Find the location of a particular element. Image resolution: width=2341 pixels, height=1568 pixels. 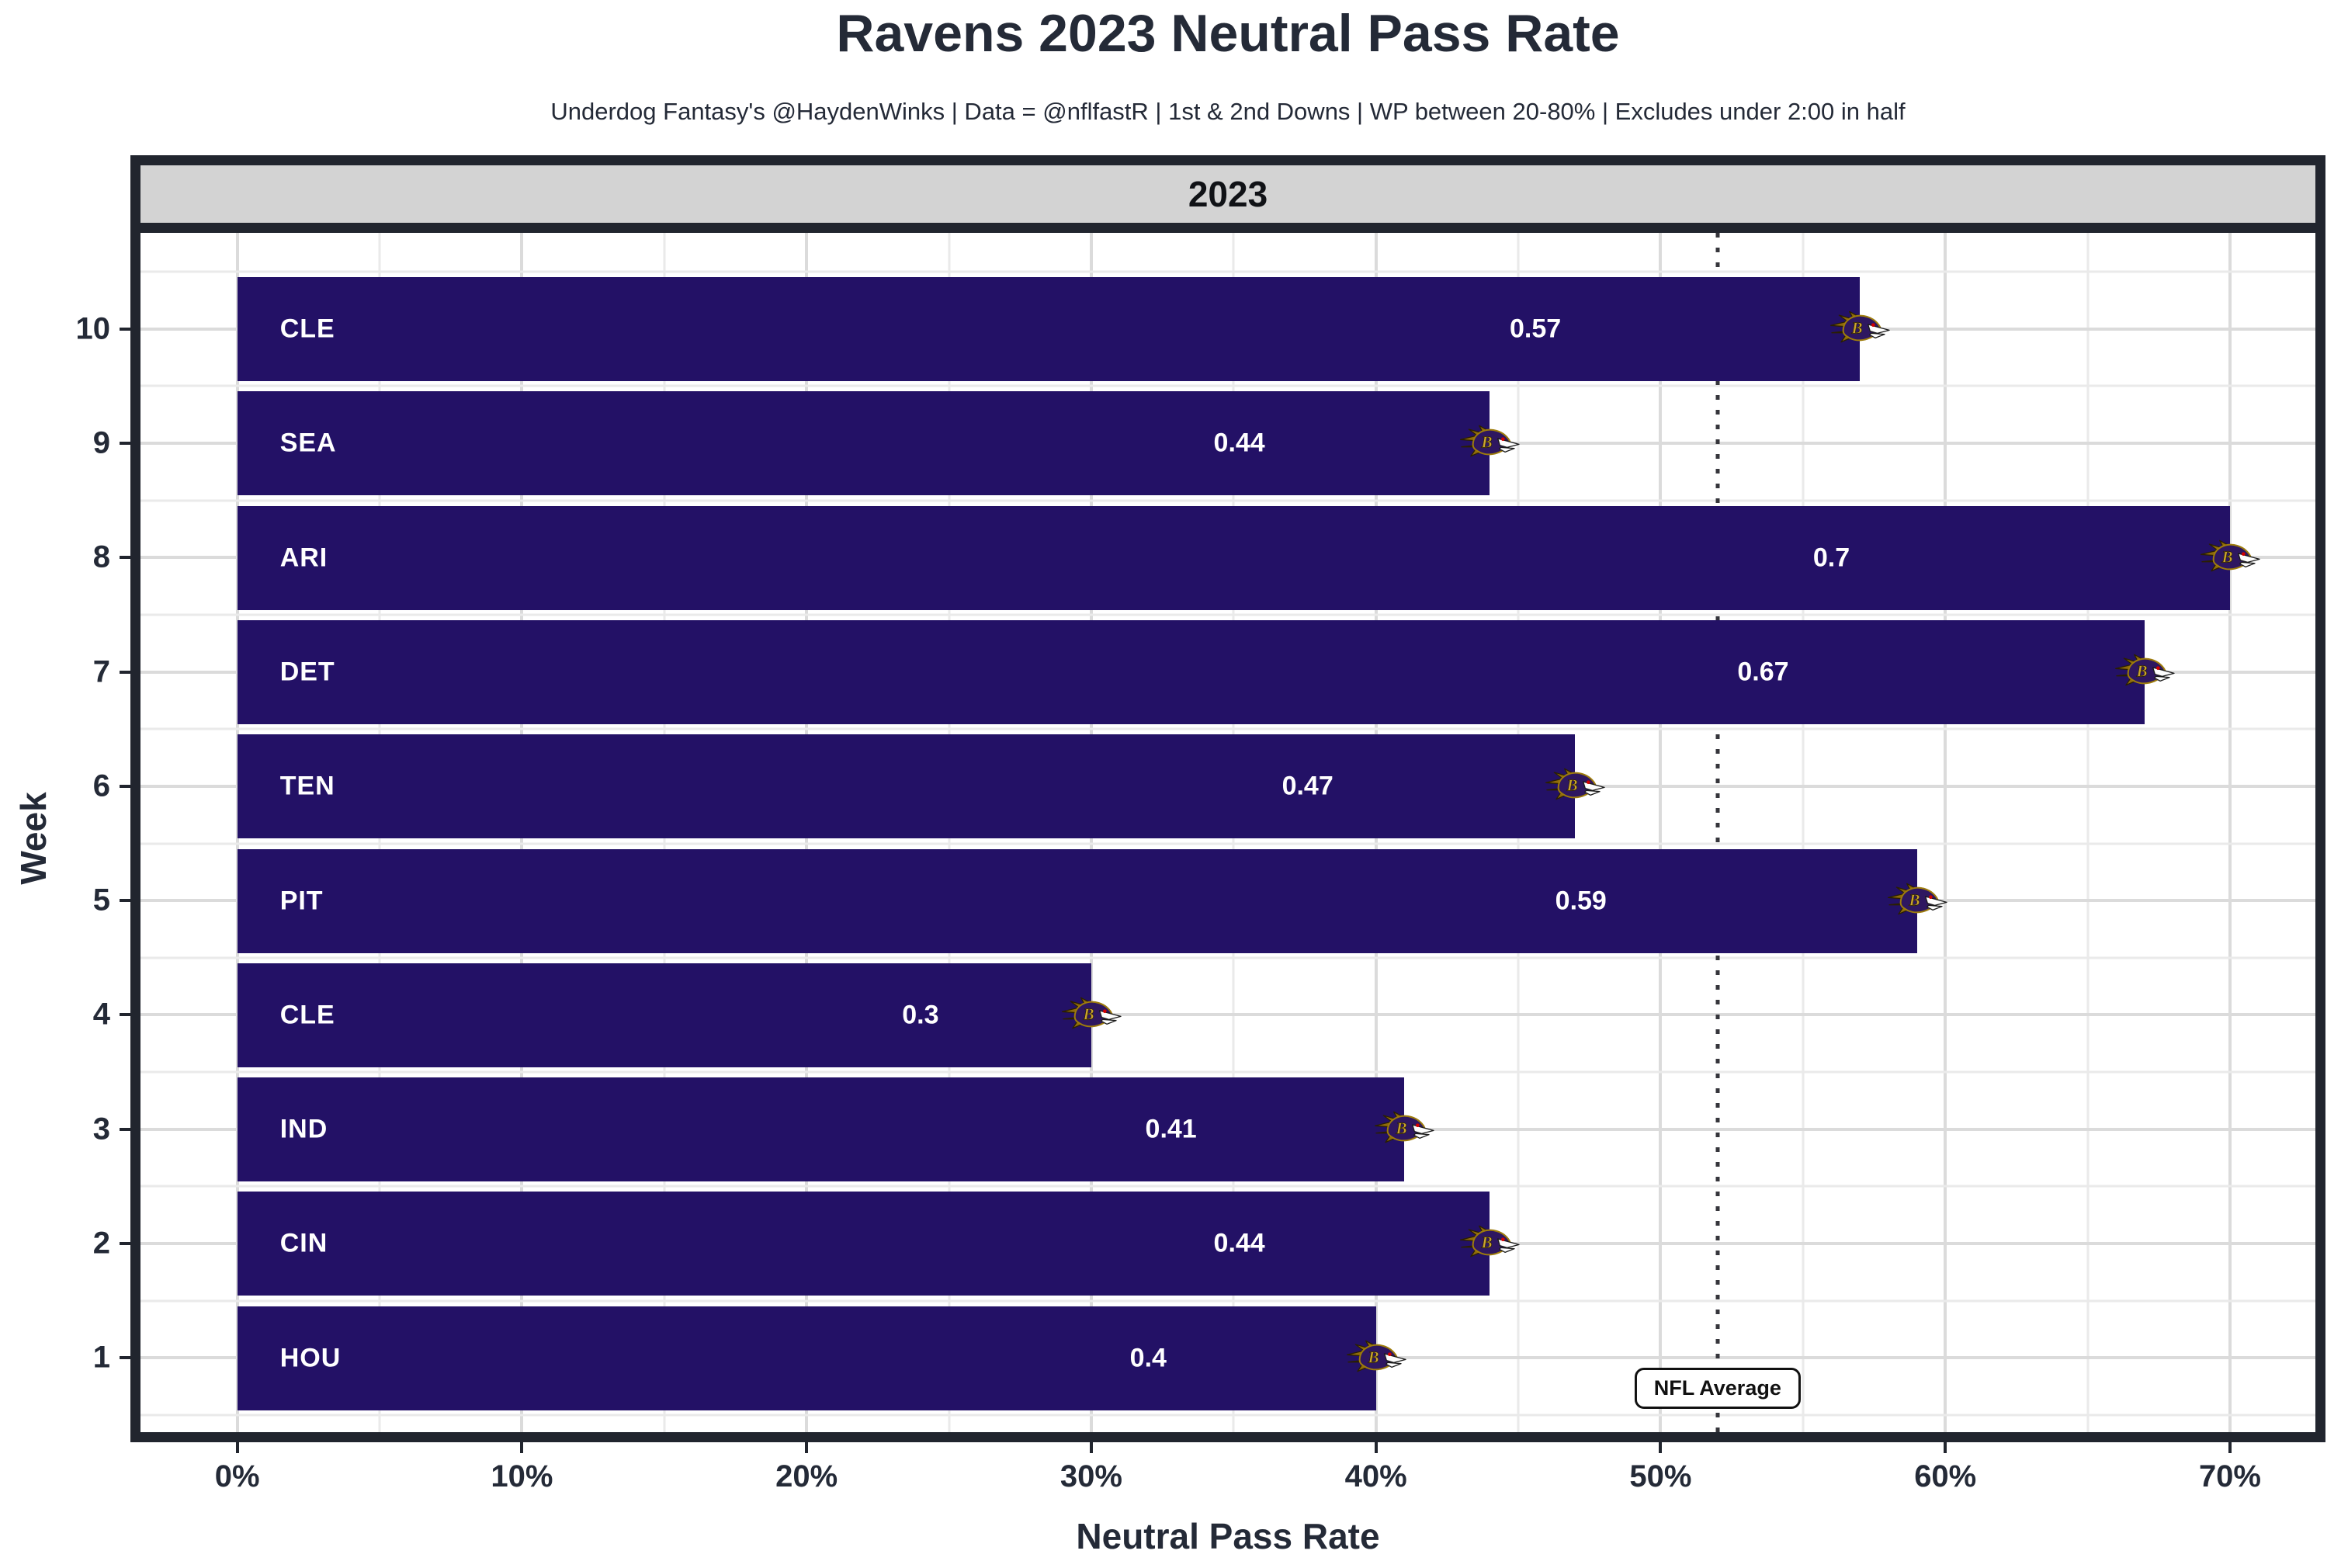

y-tick-label: 2 is located at coordinates (101, 1243).